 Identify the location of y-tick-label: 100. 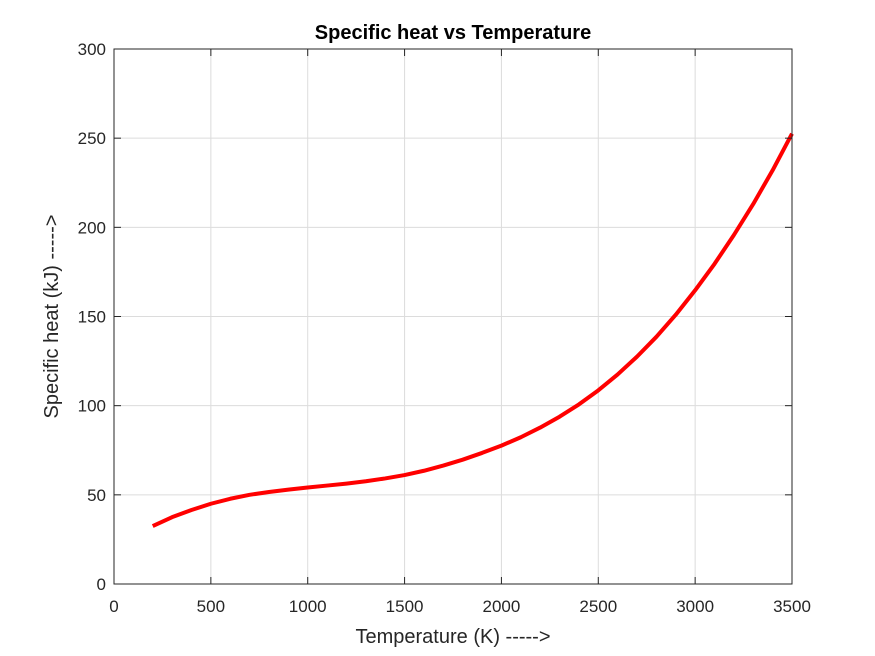
(92, 406).